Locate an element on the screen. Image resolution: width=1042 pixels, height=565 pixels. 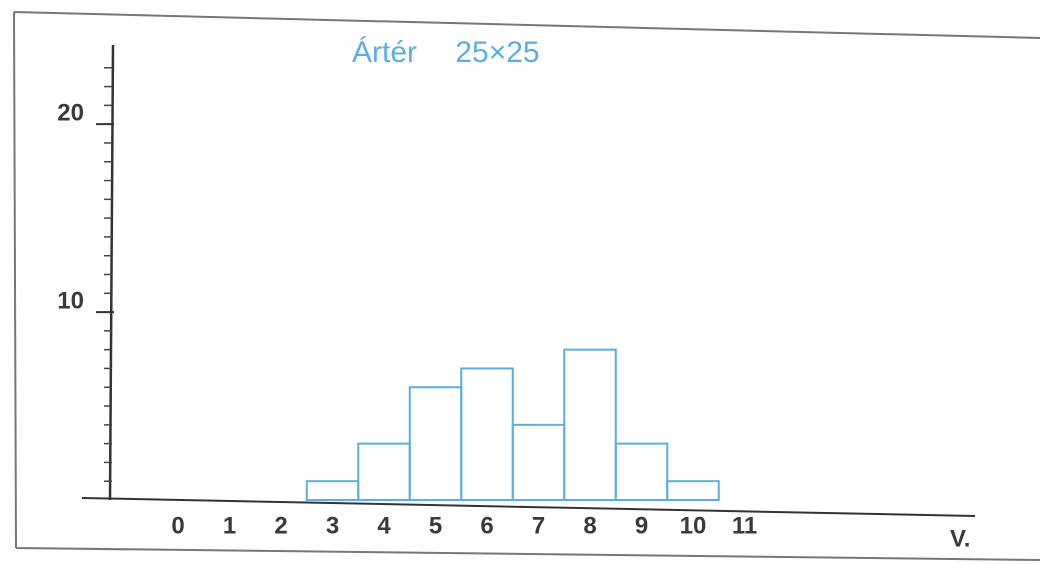
x-tick-label: 7 is located at coordinates (538, 525).